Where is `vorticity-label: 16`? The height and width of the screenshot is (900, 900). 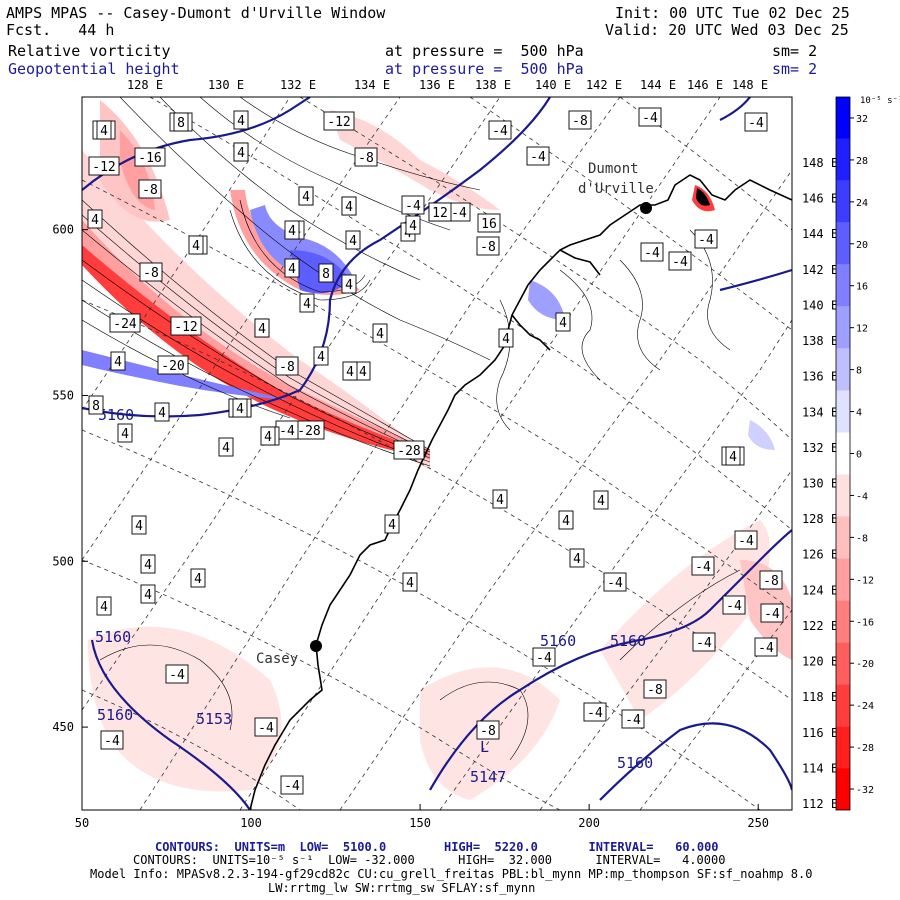
vorticity-label: 16 is located at coordinates (489, 223).